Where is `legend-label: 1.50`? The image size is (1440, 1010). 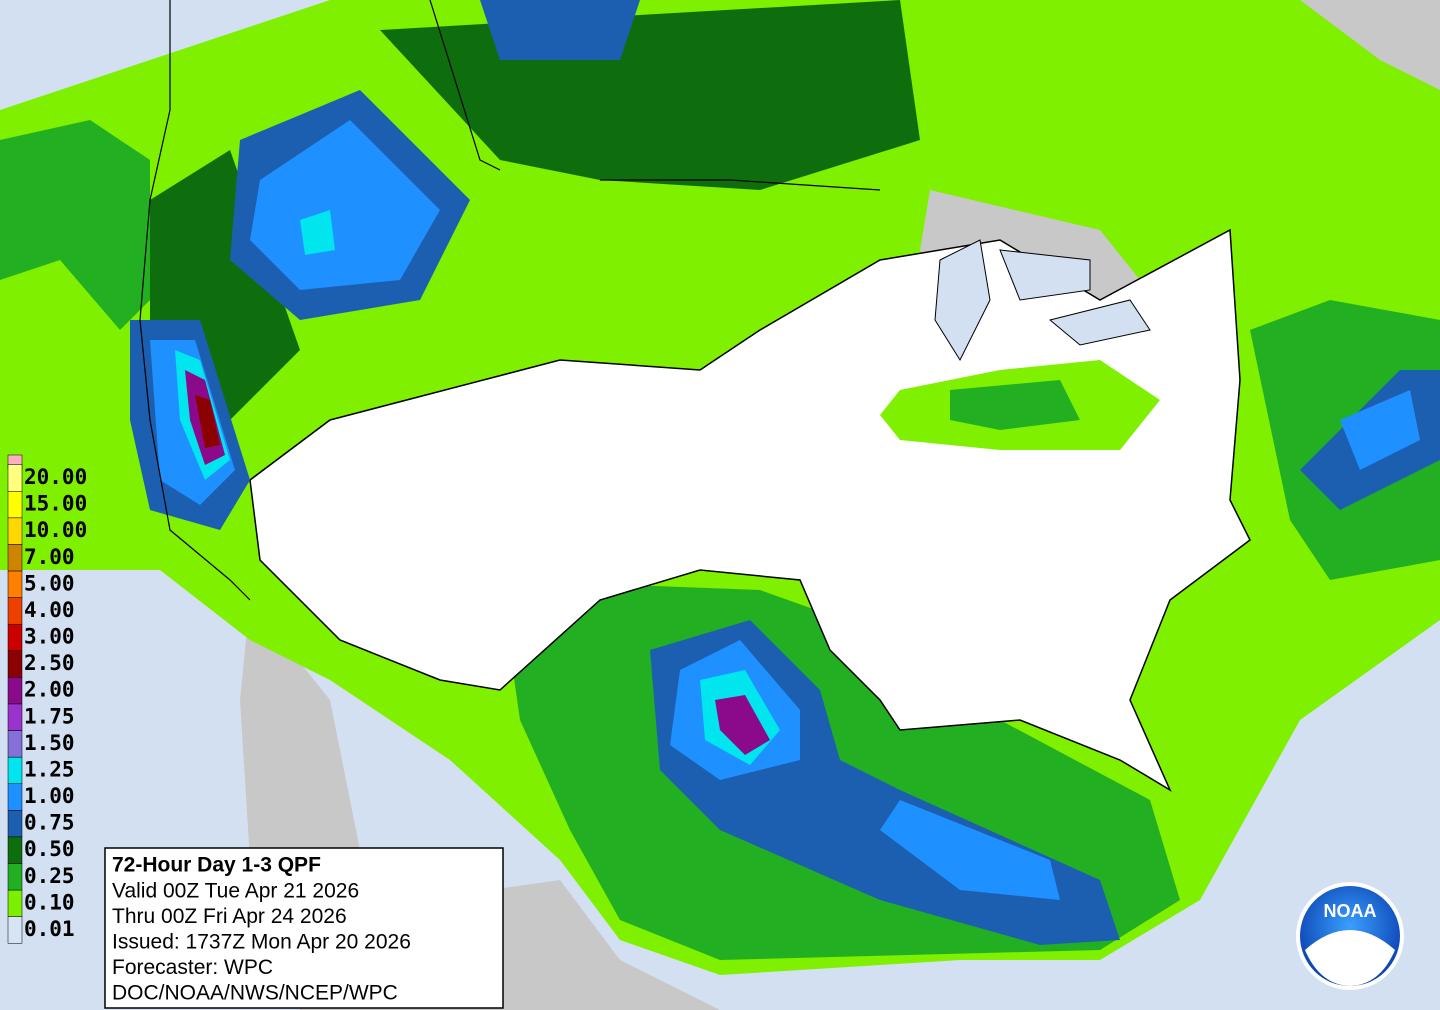 legend-label: 1.50 is located at coordinates (49, 743).